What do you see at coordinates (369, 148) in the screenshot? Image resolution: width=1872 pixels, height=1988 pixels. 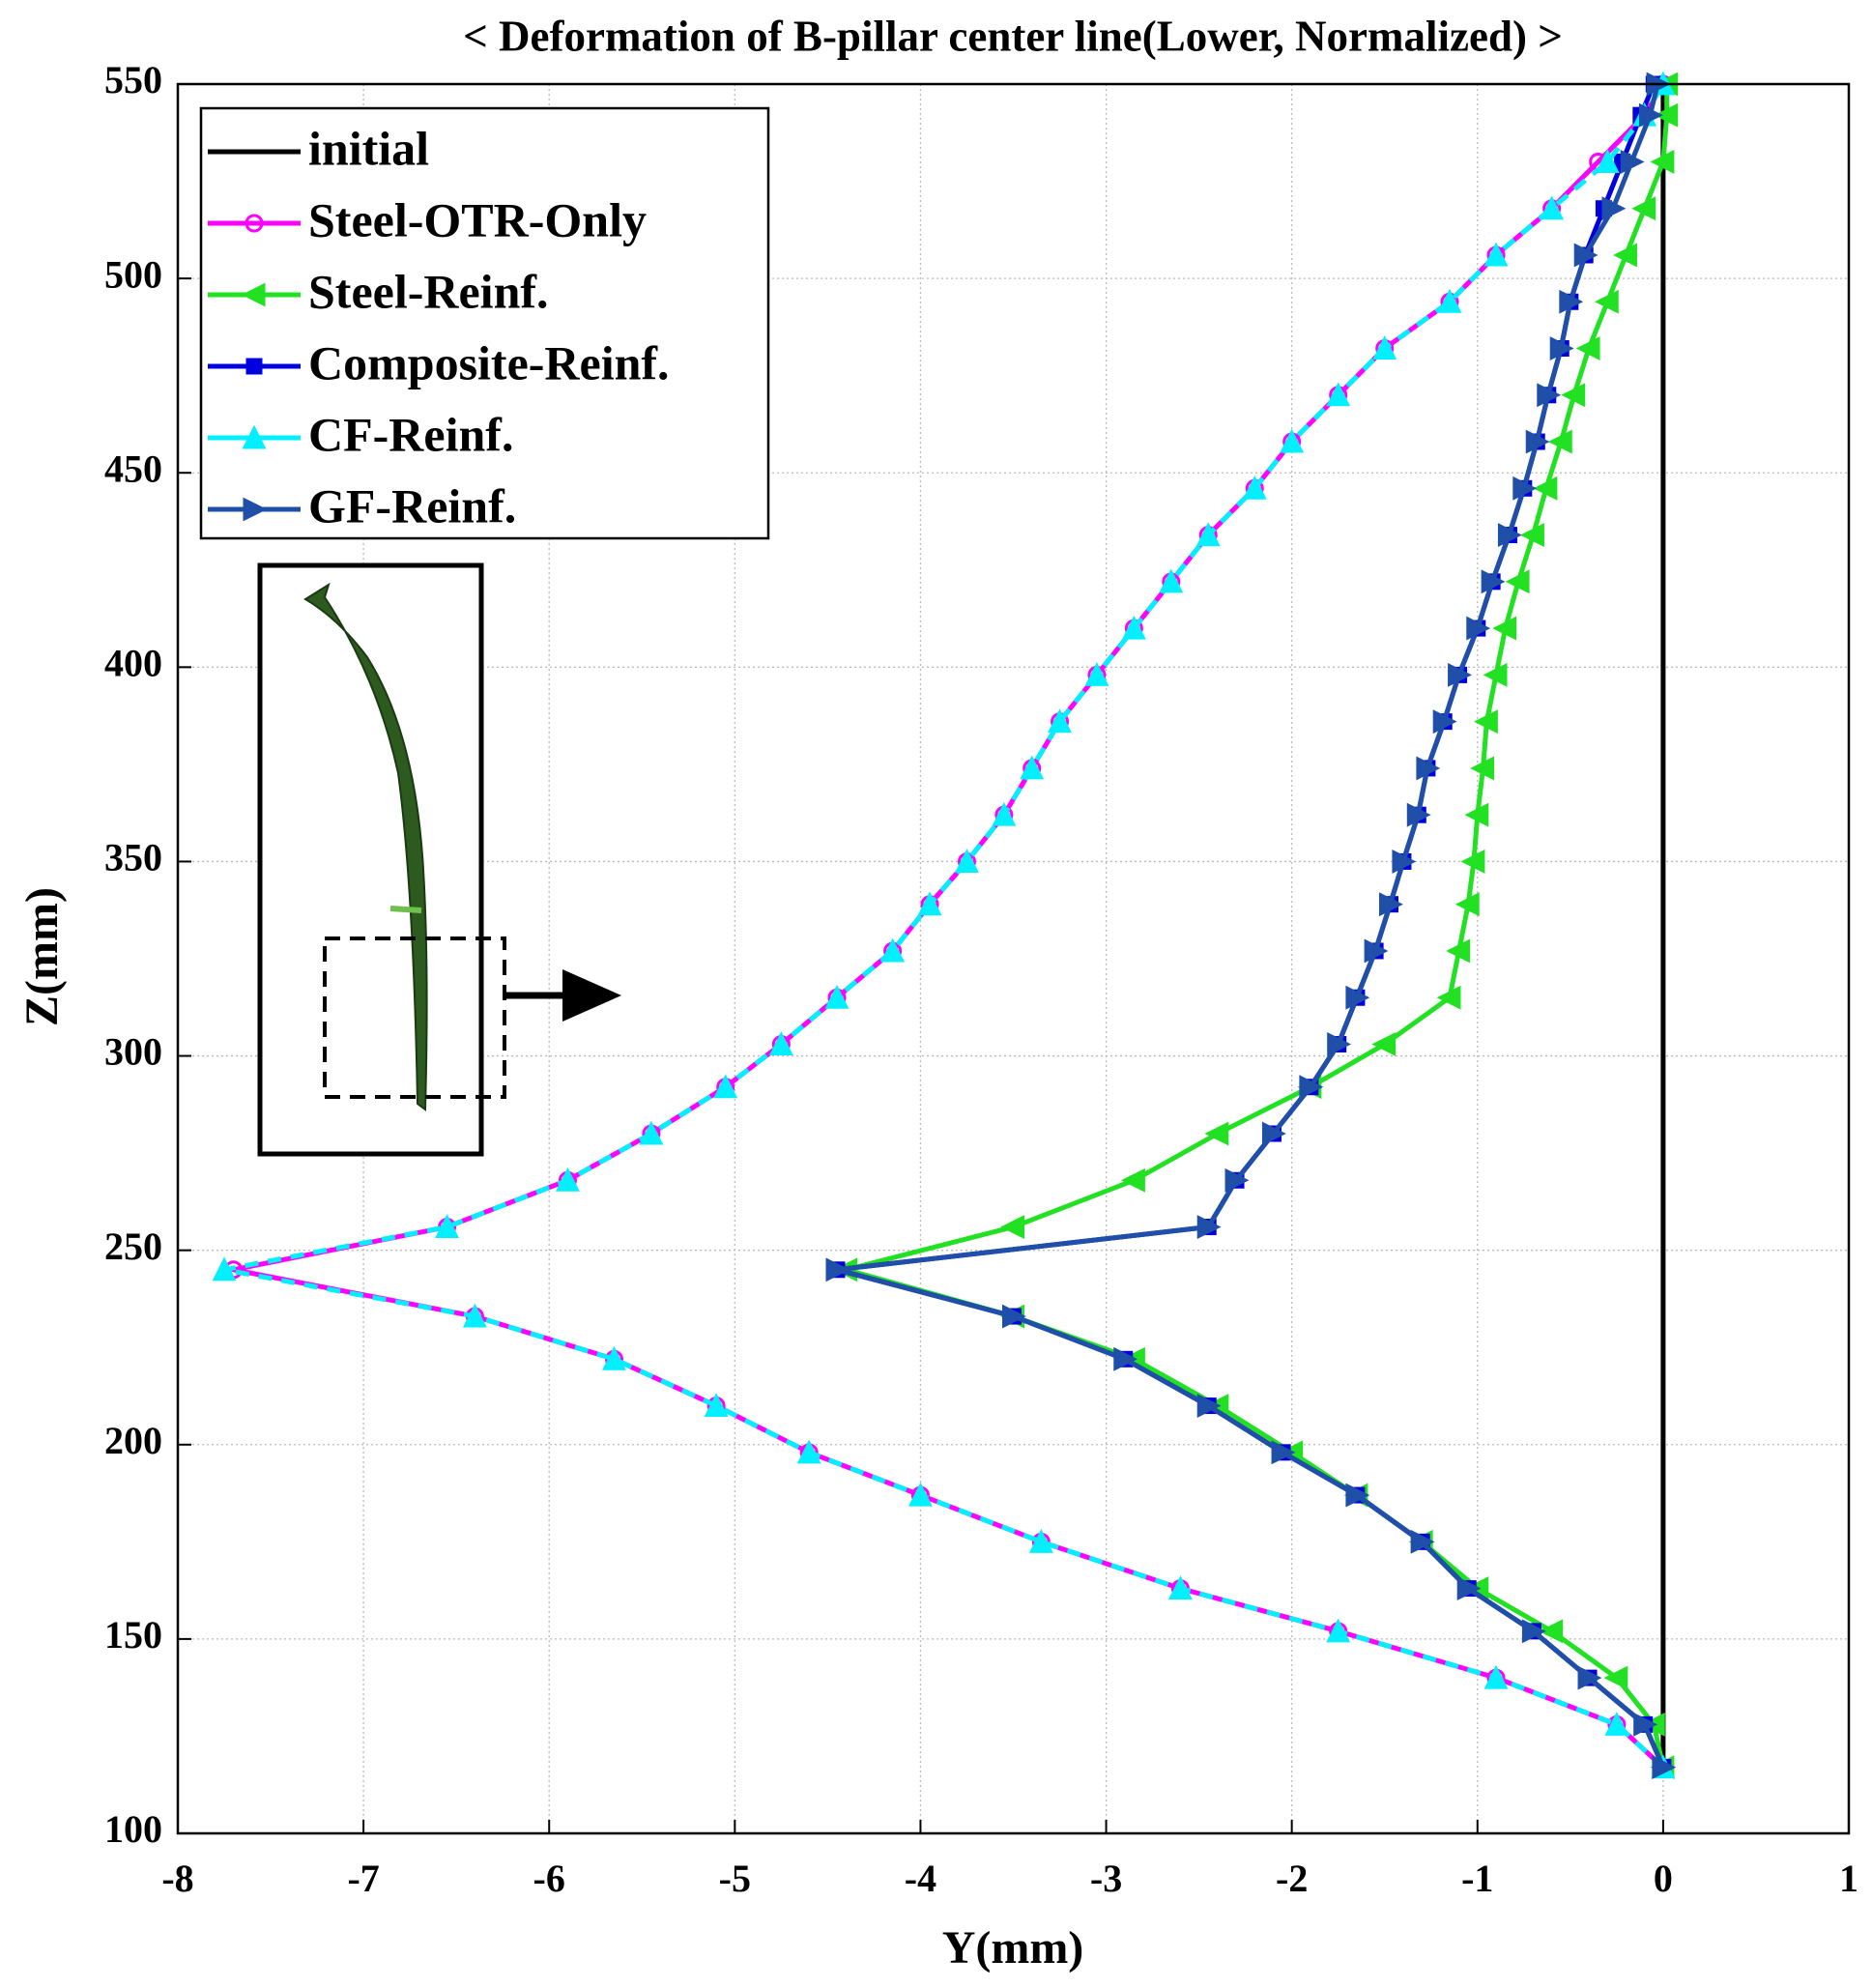 I see `legend-label: initial` at bounding box center [369, 148].